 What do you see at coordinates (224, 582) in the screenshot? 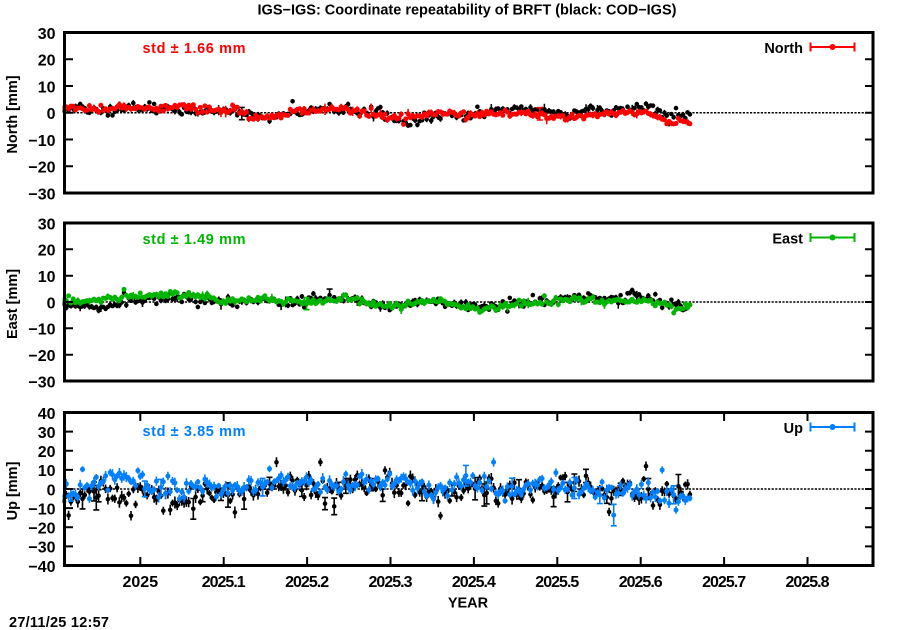
I see `svg-text: 2025.1` at bounding box center [224, 582].